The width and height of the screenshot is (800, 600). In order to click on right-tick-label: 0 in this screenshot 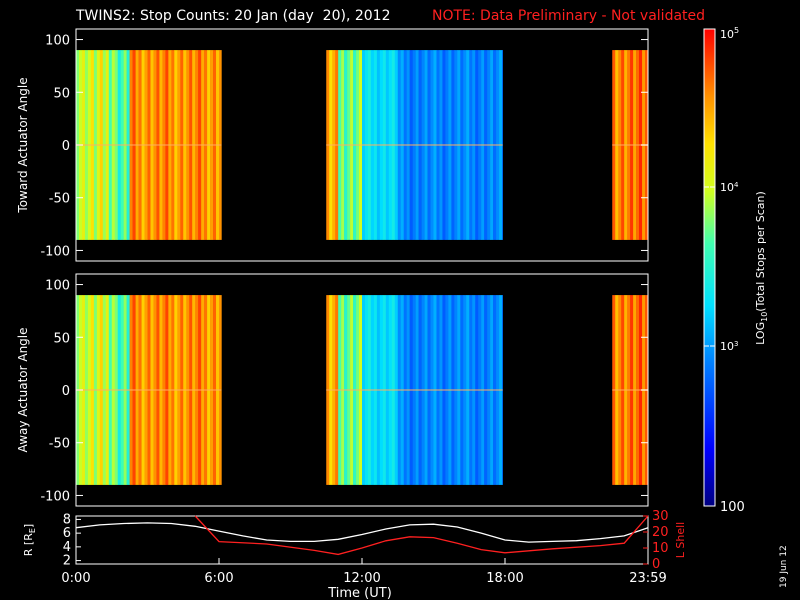, I will do `click(656, 564)`.